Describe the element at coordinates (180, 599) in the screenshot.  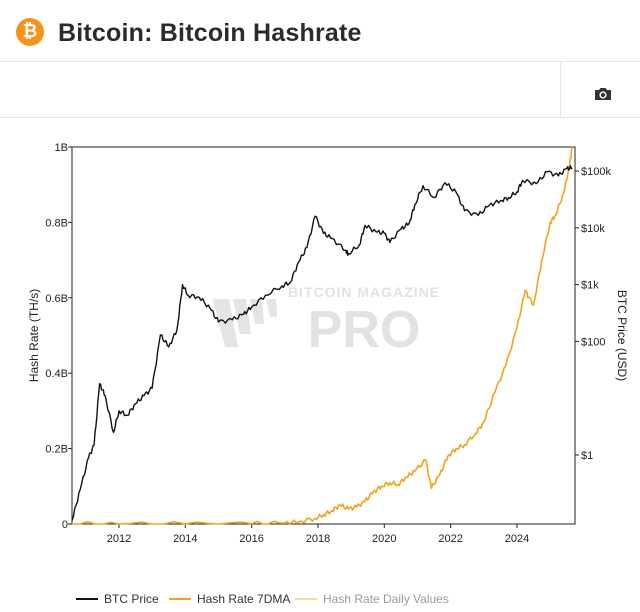
I see `legend-swatch-hash-rate-7dma` at that location.